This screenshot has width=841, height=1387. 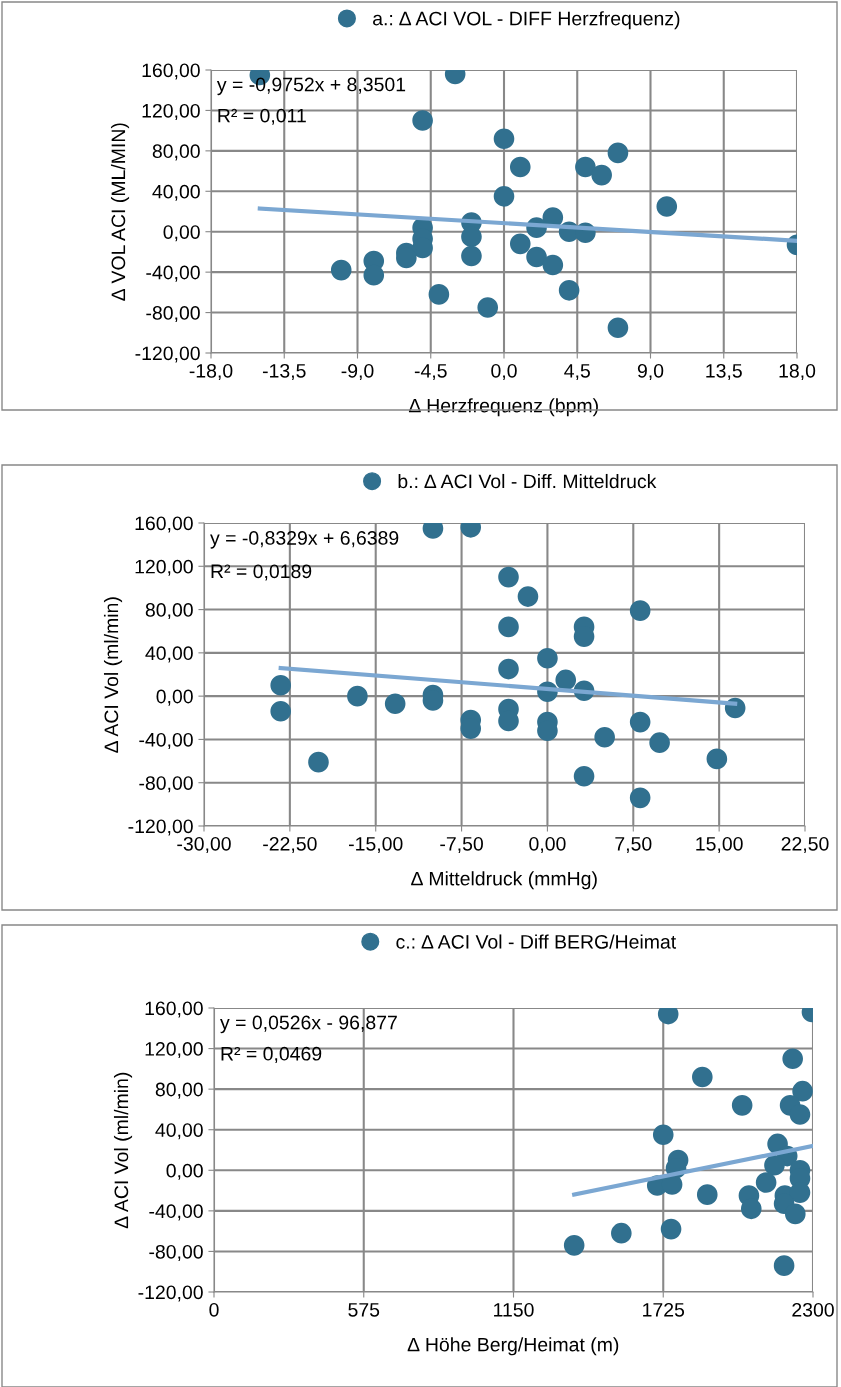 What do you see at coordinates (261, 572) in the screenshot?
I see `annotation: R² = 0,0189` at bounding box center [261, 572].